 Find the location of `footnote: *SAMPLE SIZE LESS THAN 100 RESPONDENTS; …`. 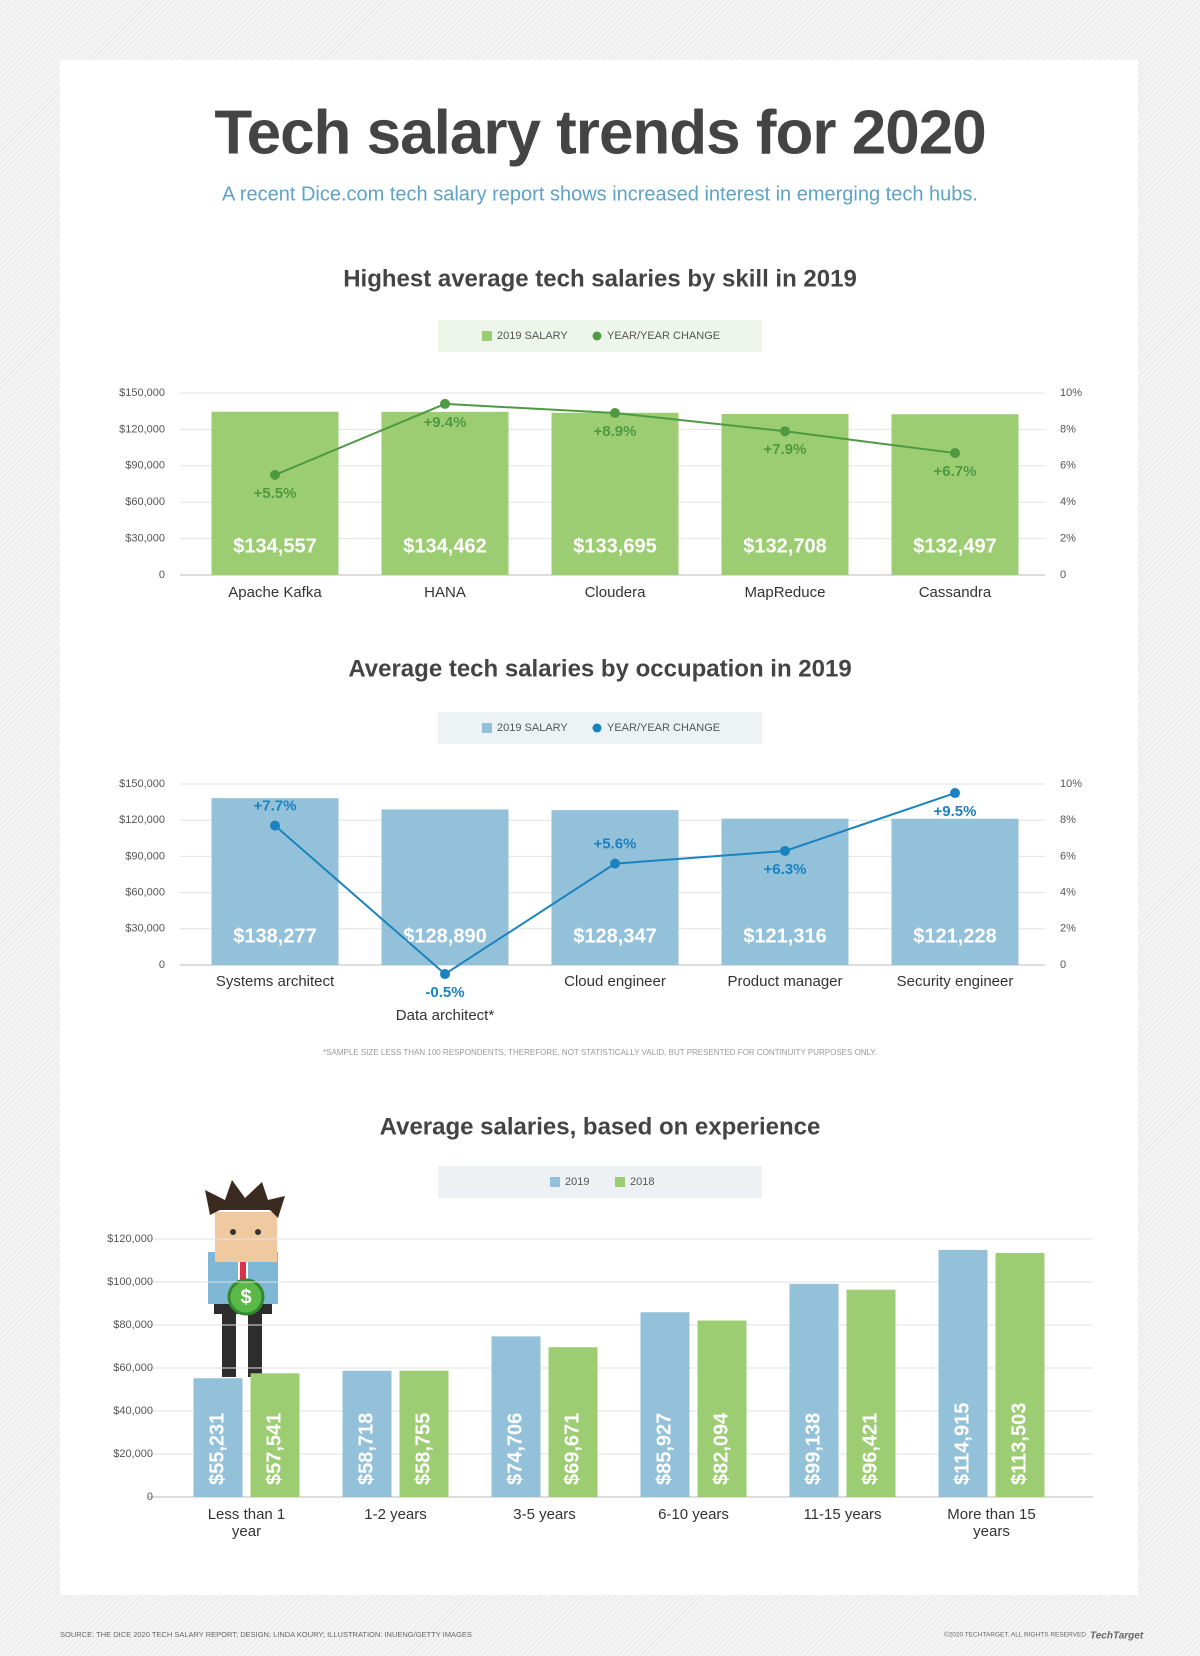

footnote: *SAMPLE SIZE LESS THAN 100 RESPONDENTS; … is located at coordinates (600, 1052).